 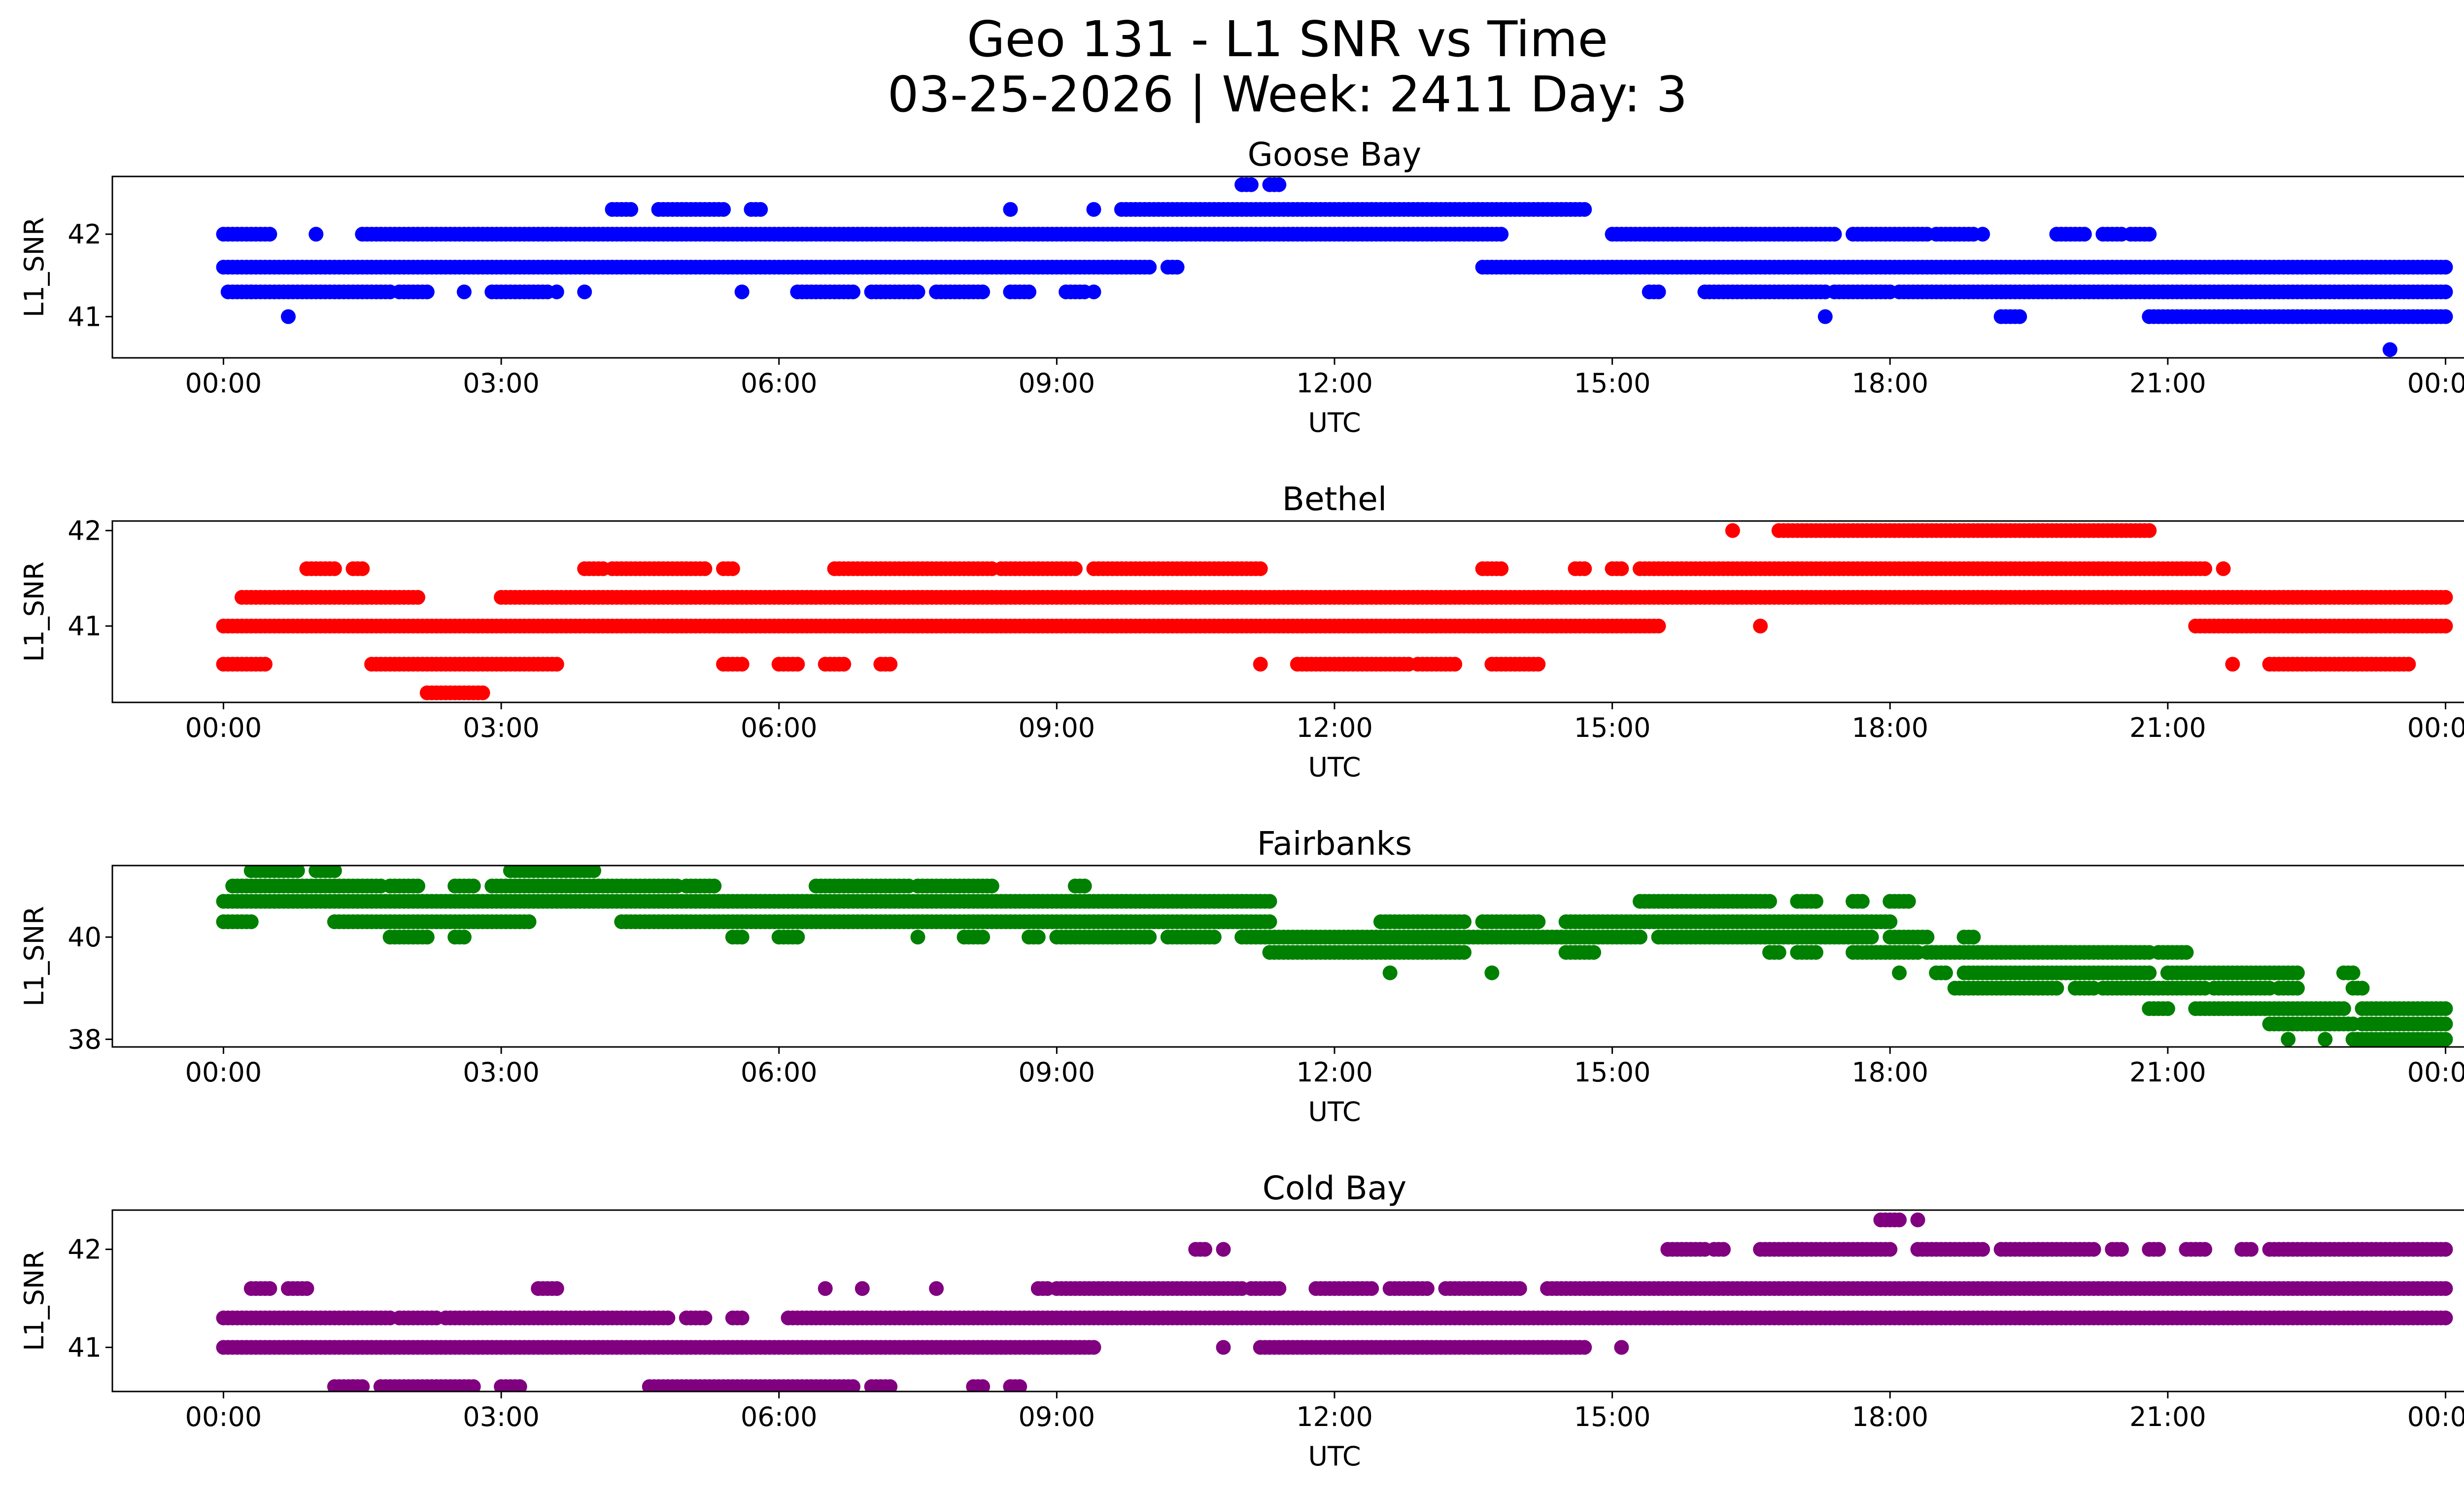 I want to click on figure-subtitle: 03-25-2026 | Week: 2411 Day: 3, so click(x=1287, y=94).